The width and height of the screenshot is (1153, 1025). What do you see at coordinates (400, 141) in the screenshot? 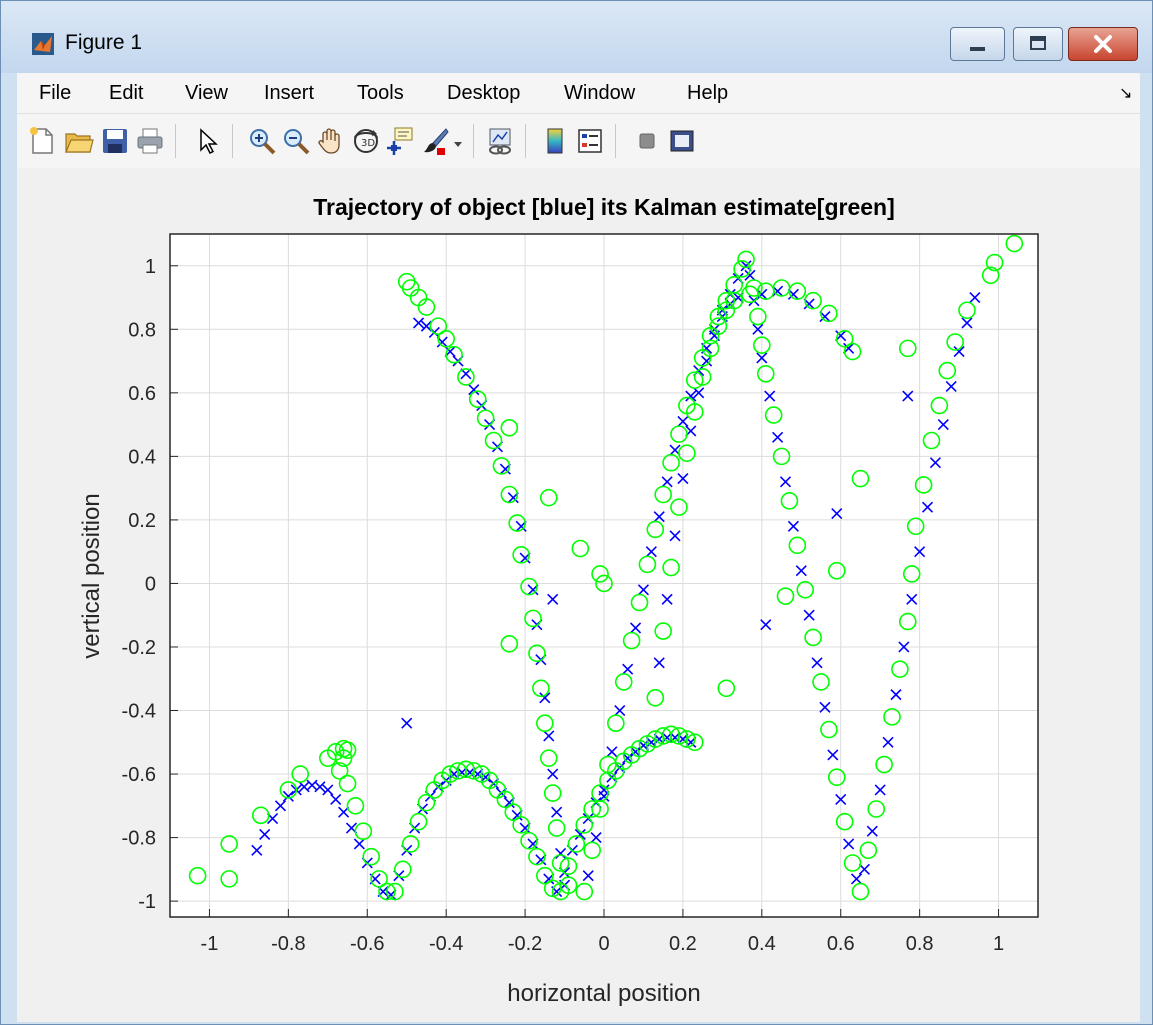
I see `data-cursor-icon` at bounding box center [400, 141].